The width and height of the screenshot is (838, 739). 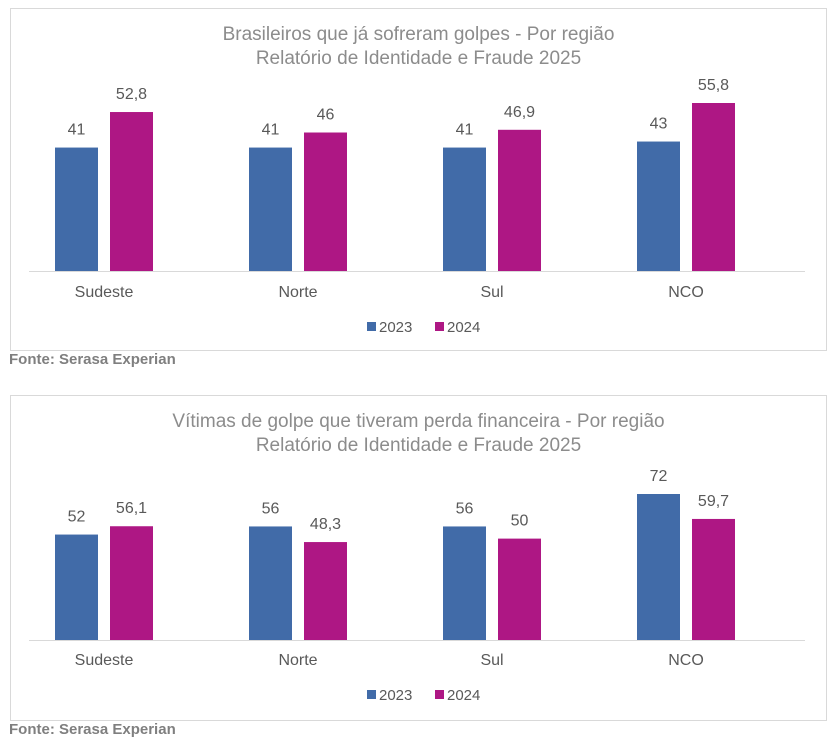 What do you see at coordinates (519, 112) in the screenshot?
I see `data-label: 46,9` at bounding box center [519, 112].